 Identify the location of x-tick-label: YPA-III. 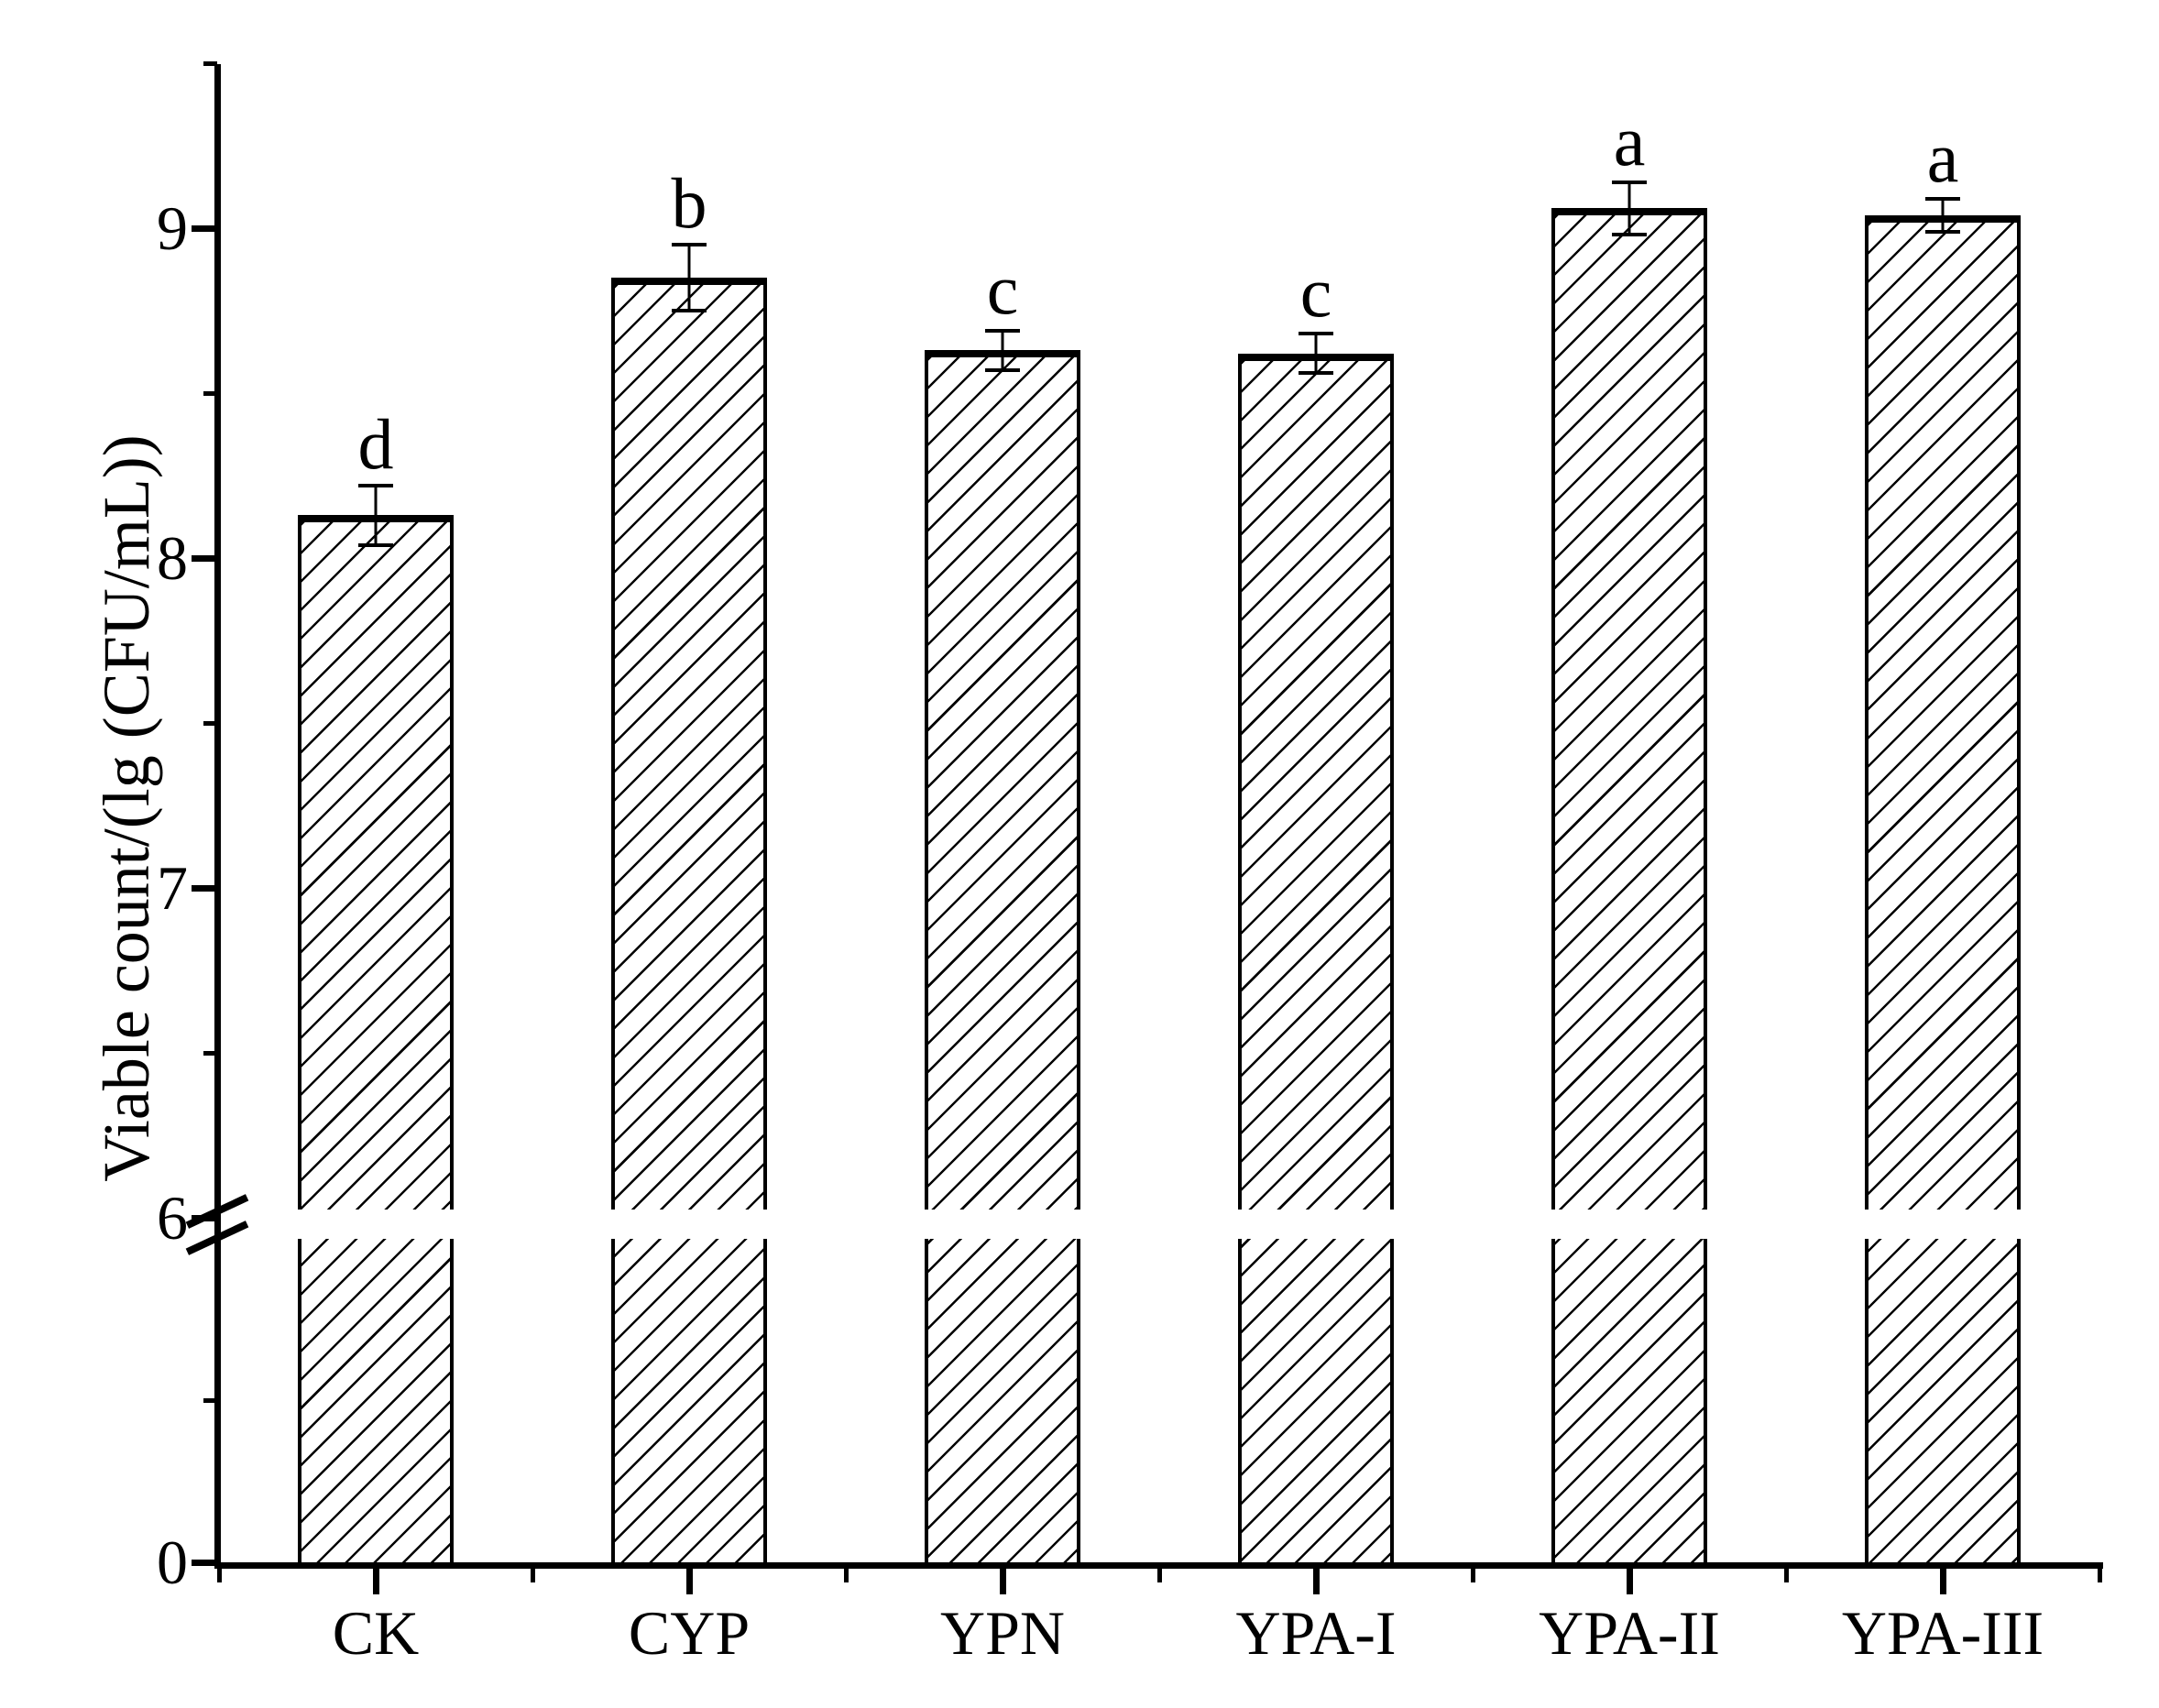
(1942, 1633).